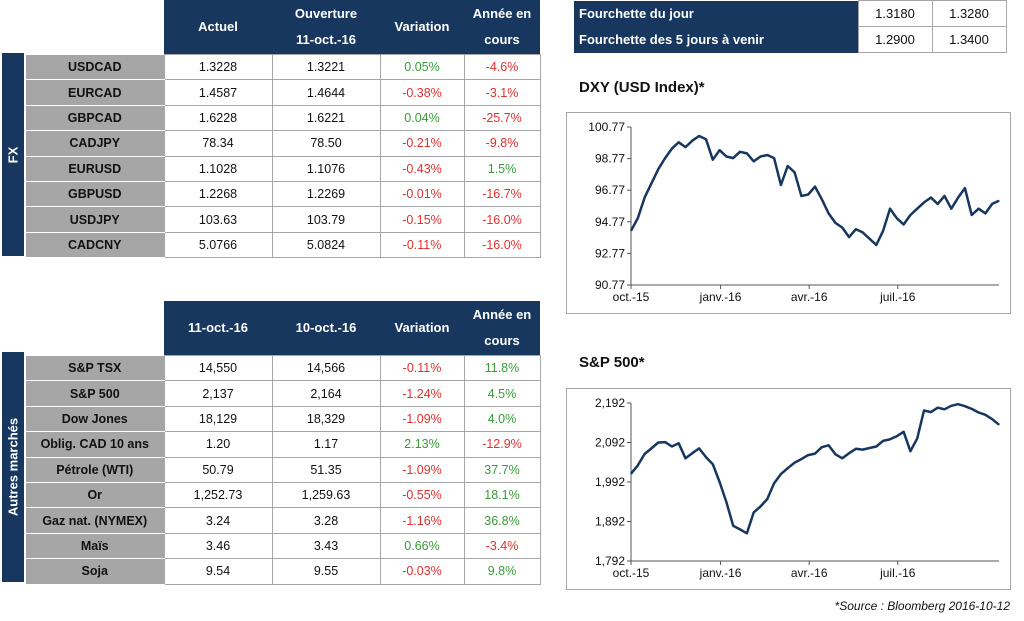 The image size is (1024, 621). I want to click on fx-cell-actuel: 1.4587, so click(218, 92).